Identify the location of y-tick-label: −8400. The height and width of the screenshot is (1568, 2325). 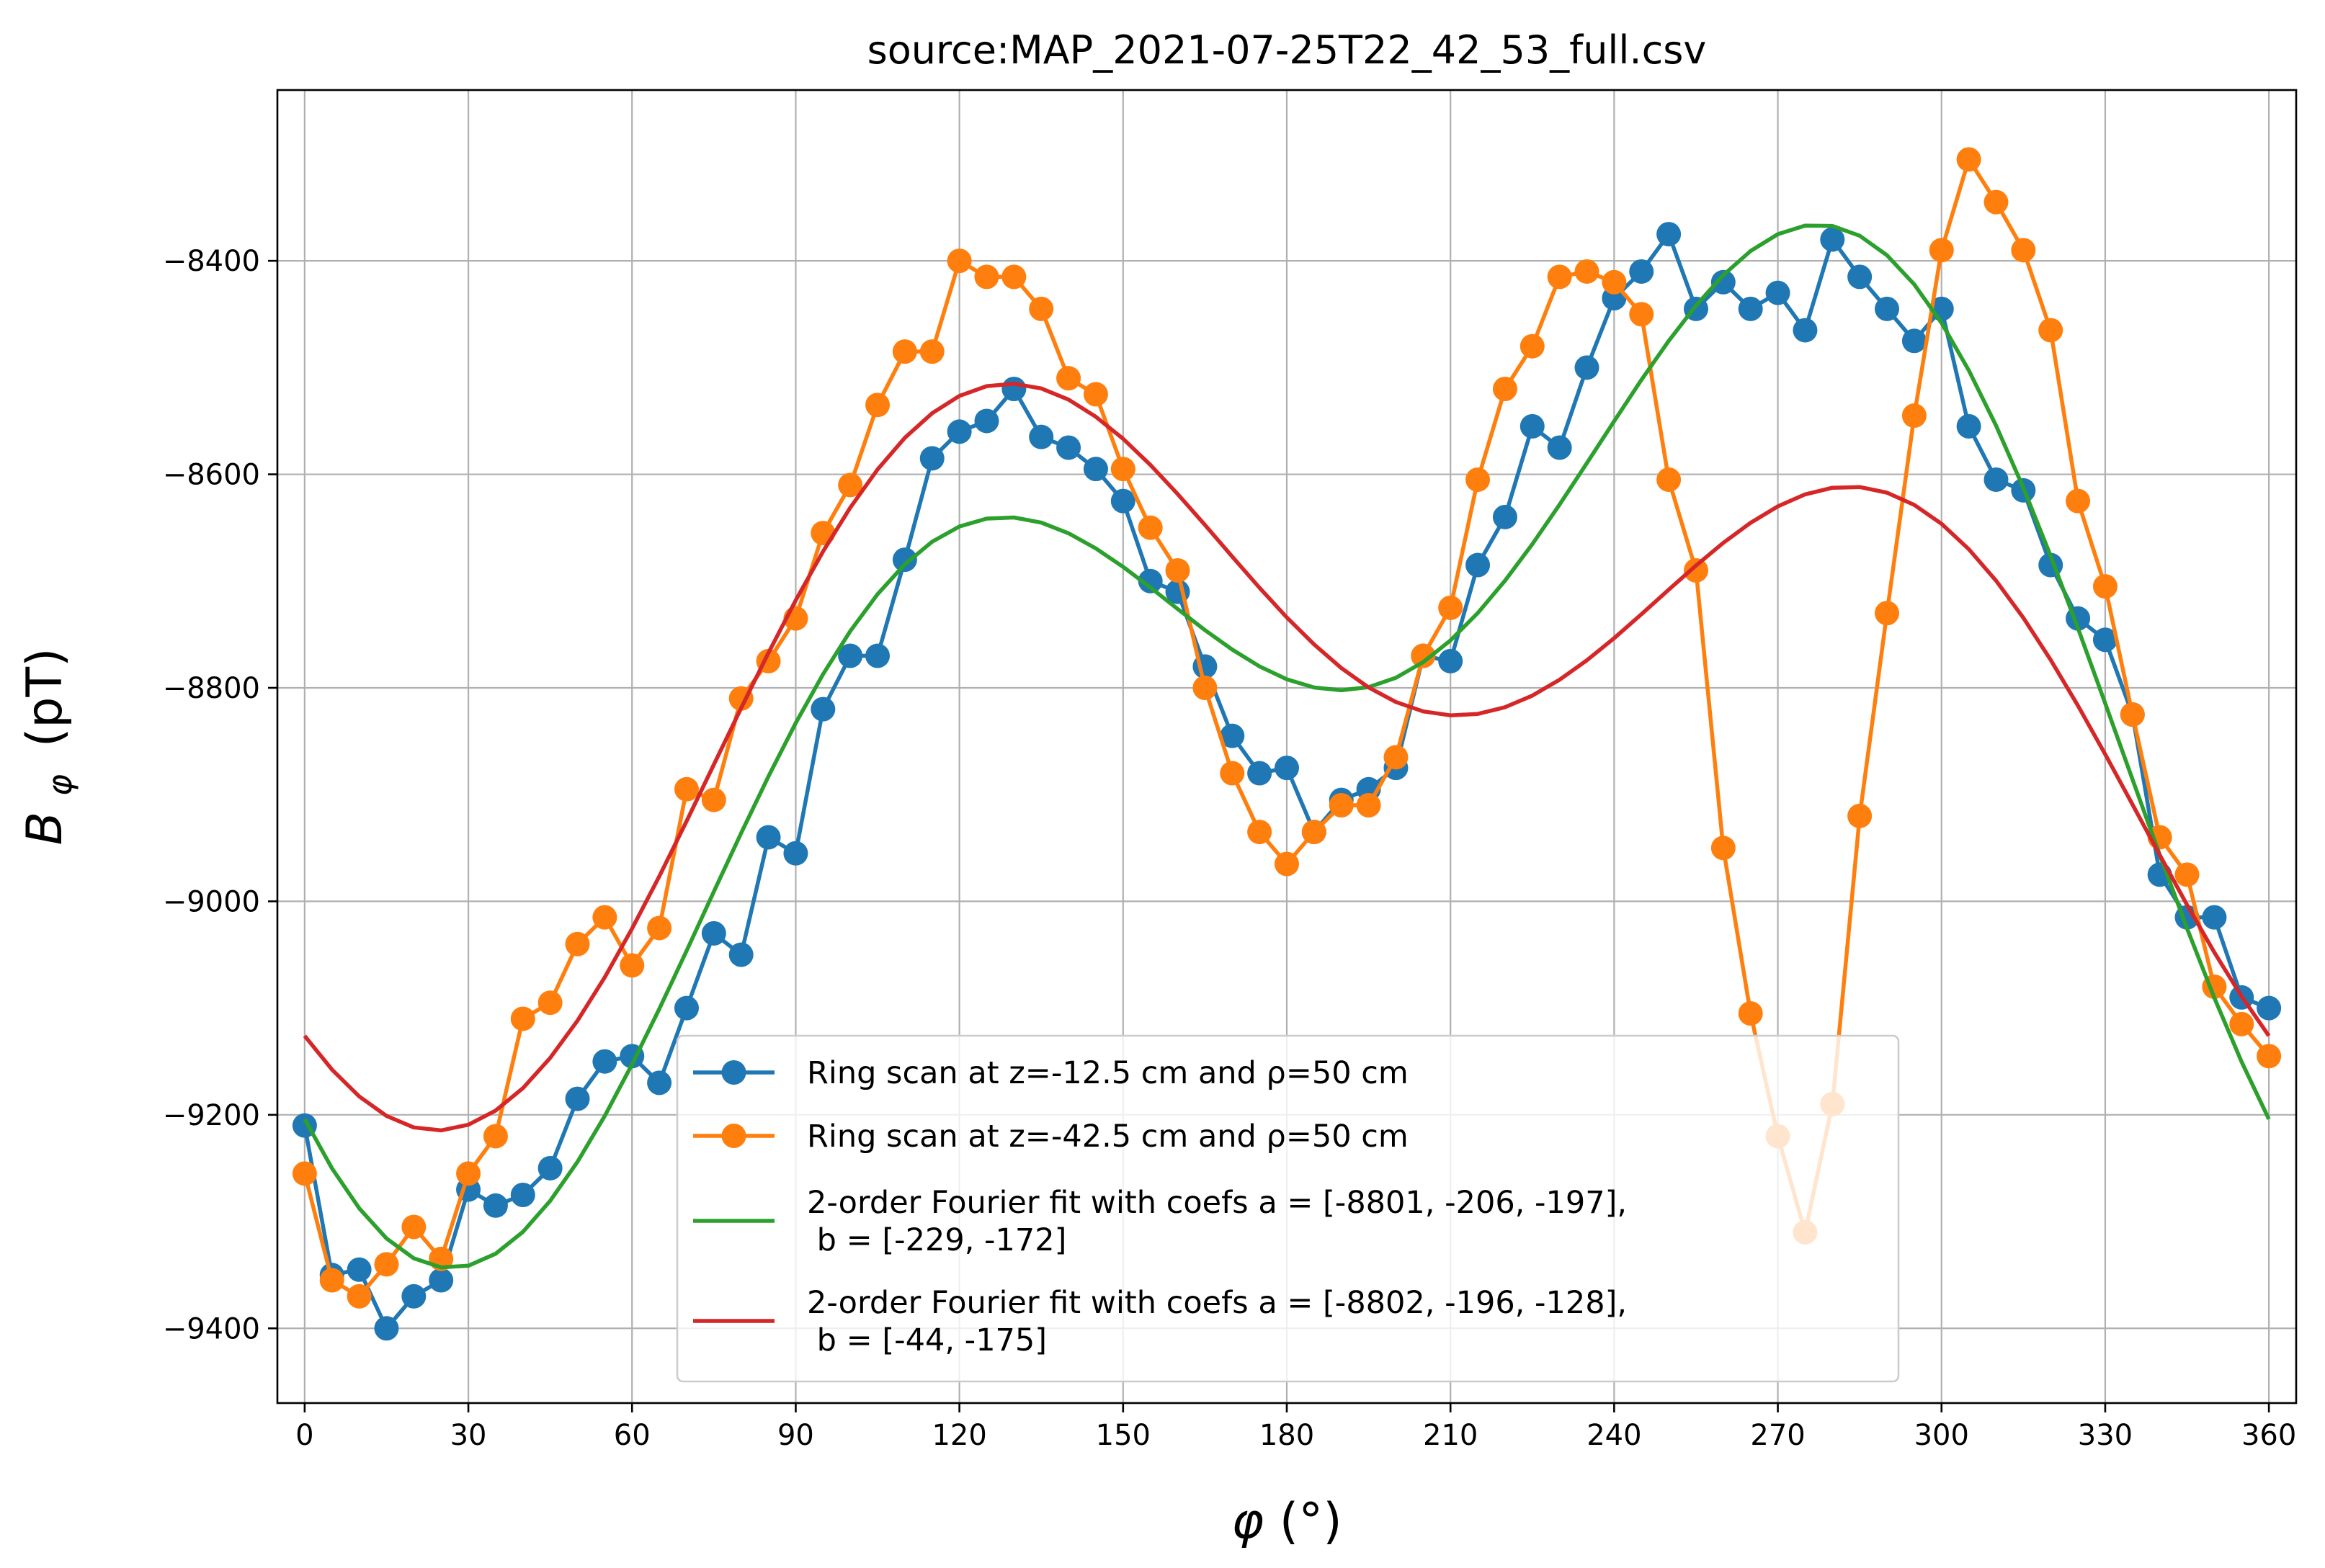
(212, 261).